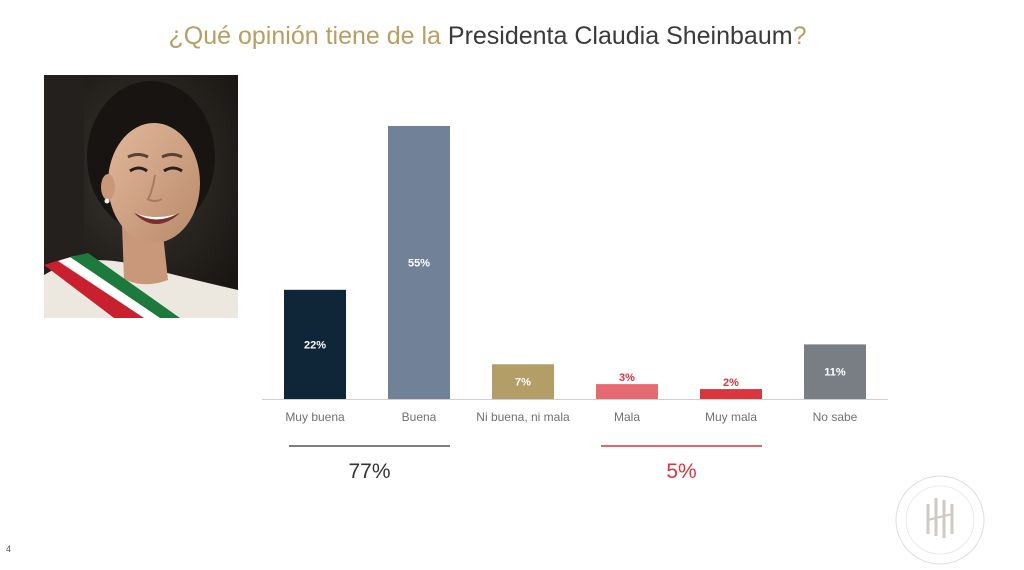 This screenshot has width=1024, height=570. What do you see at coordinates (835, 417) in the screenshot?
I see `x-tick-label-no-sabe: No sabe` at bounding box center [835, 417].